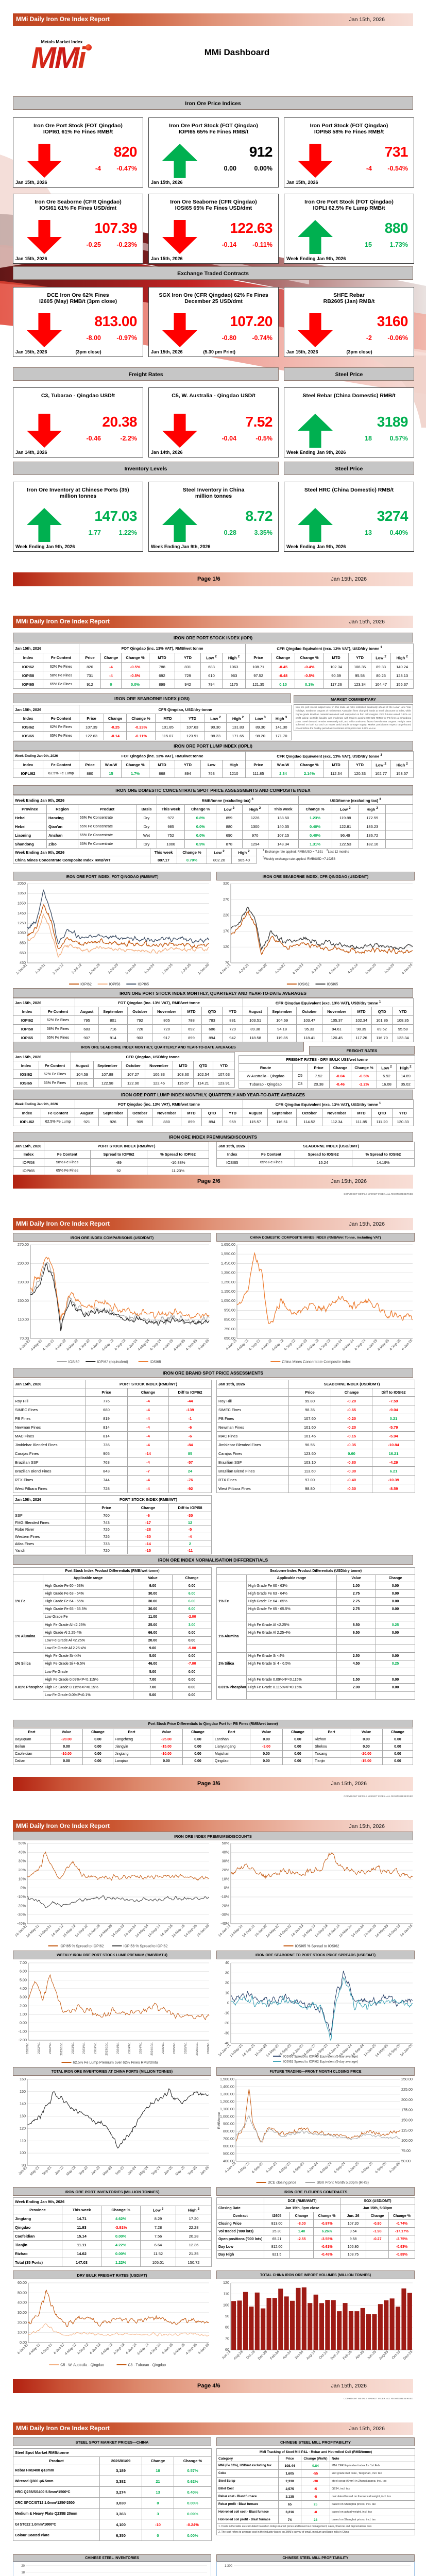  I want to click on svg-text: 30.00, so click(22, 2312).